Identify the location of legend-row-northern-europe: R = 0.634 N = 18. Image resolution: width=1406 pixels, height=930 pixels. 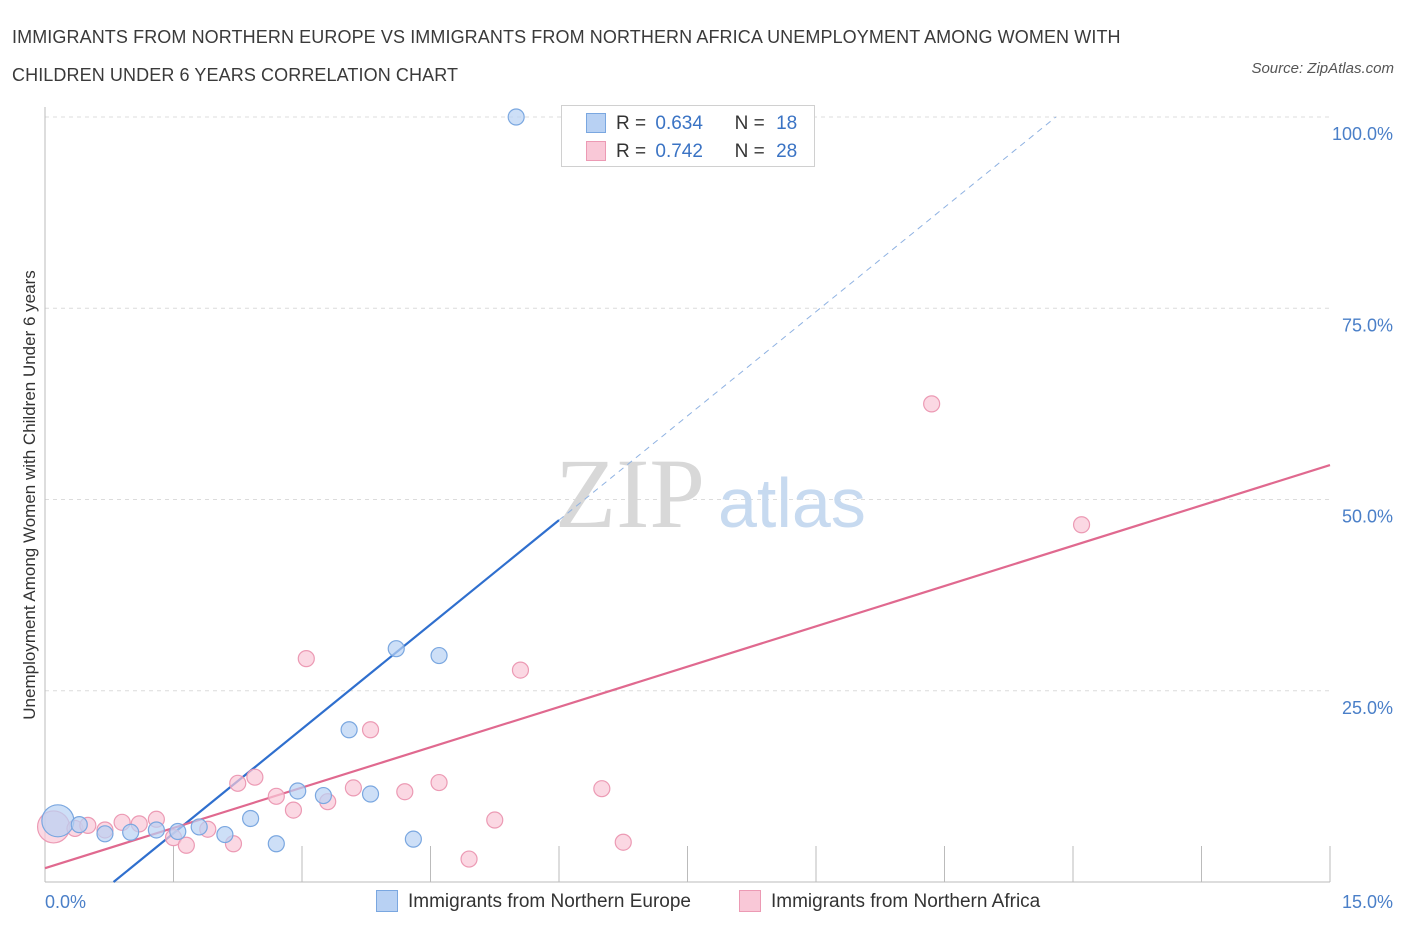
(691, 124).